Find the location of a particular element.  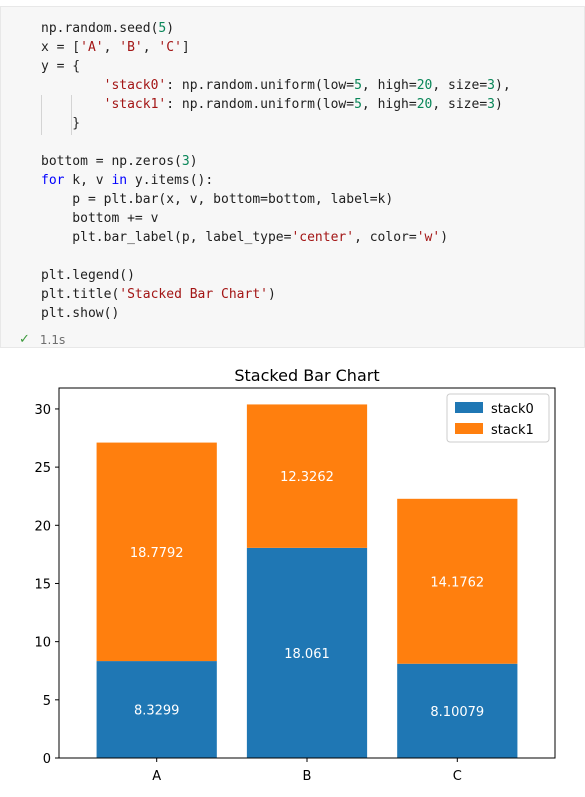

code-token: 'B' is located at coordinates (131, 47).